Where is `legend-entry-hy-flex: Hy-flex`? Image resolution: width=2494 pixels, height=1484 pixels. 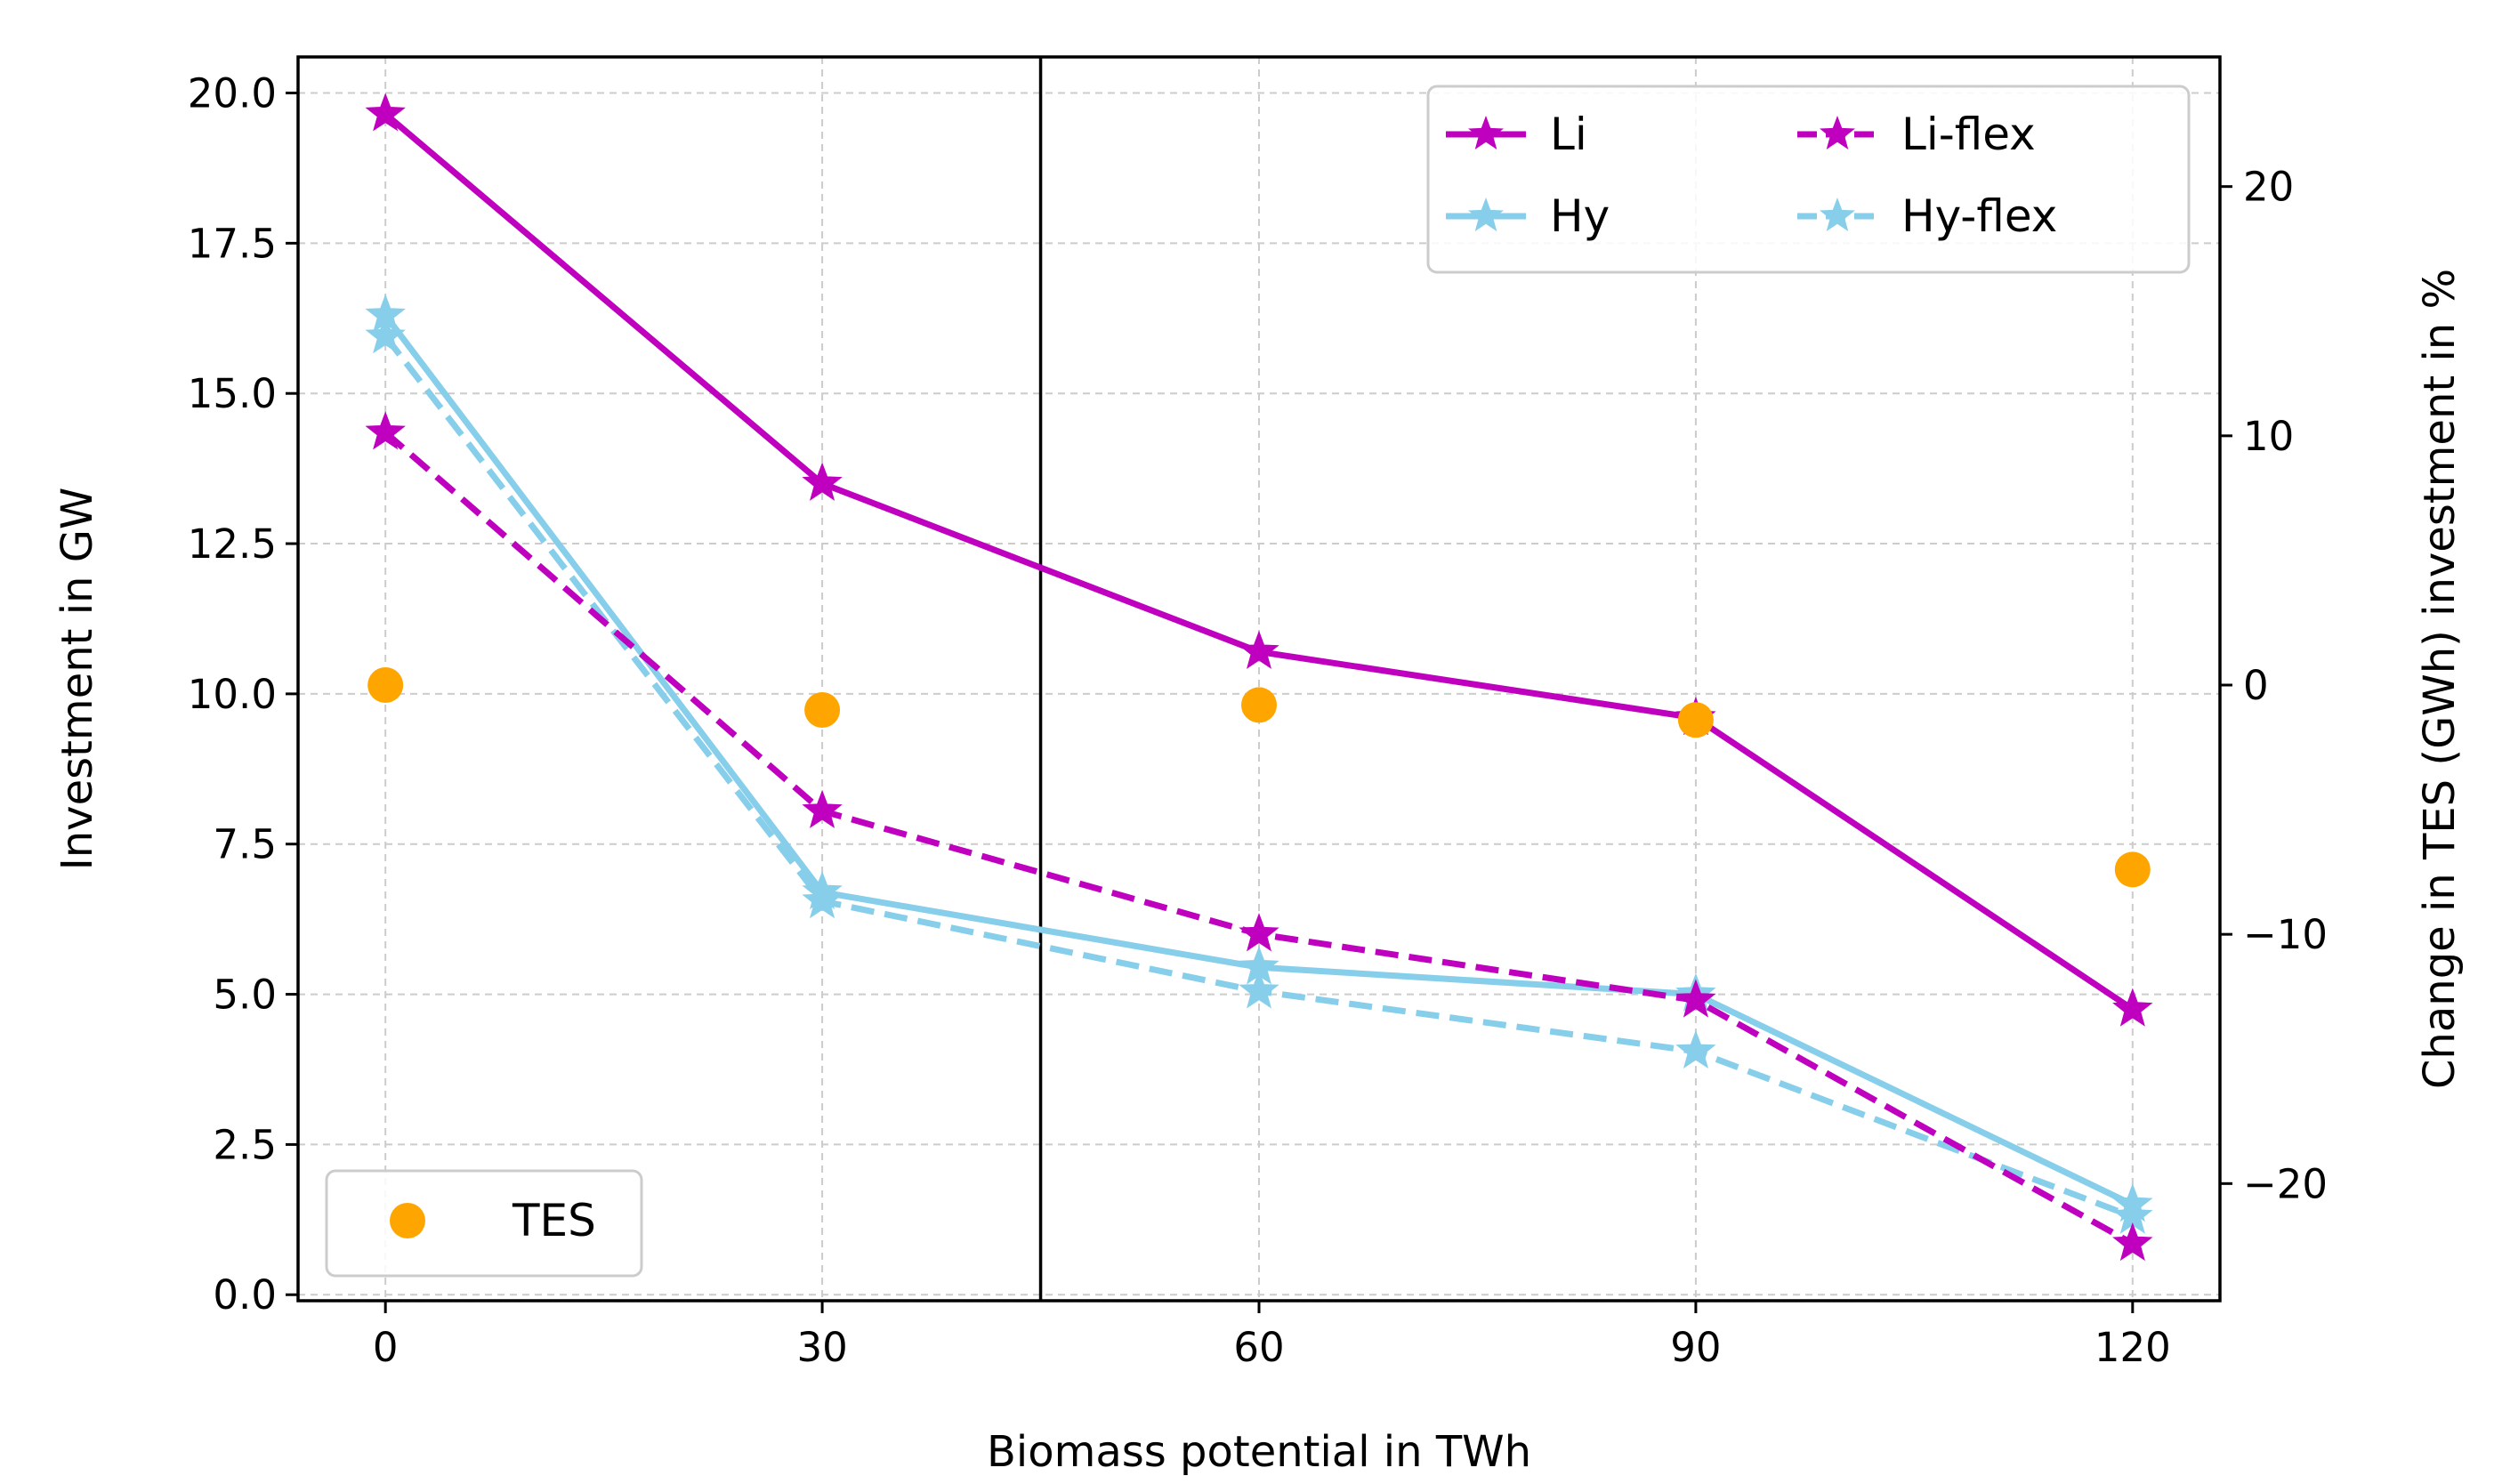
legend-entry-hy-flex: Hy-flex is located at coordinates (1927, 216).